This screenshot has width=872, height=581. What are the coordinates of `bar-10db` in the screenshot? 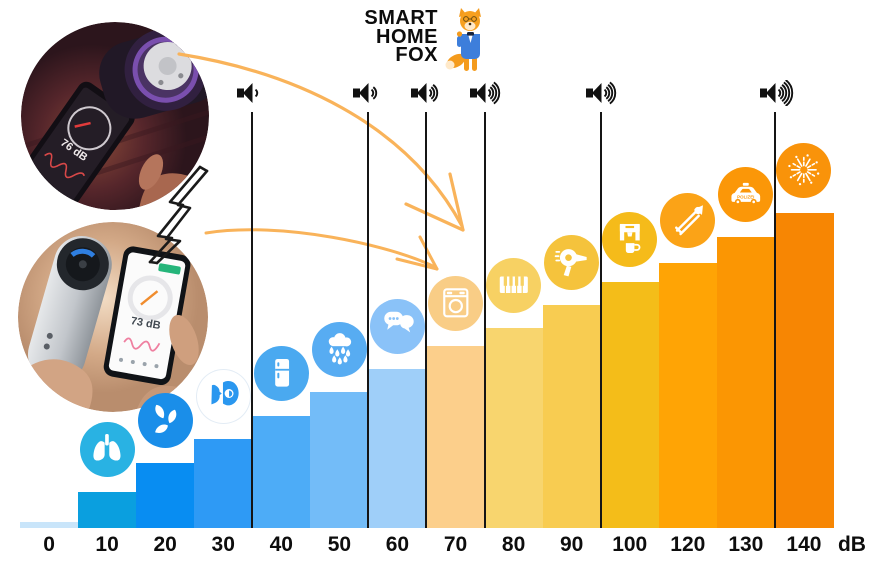 It's located at (107, 510).